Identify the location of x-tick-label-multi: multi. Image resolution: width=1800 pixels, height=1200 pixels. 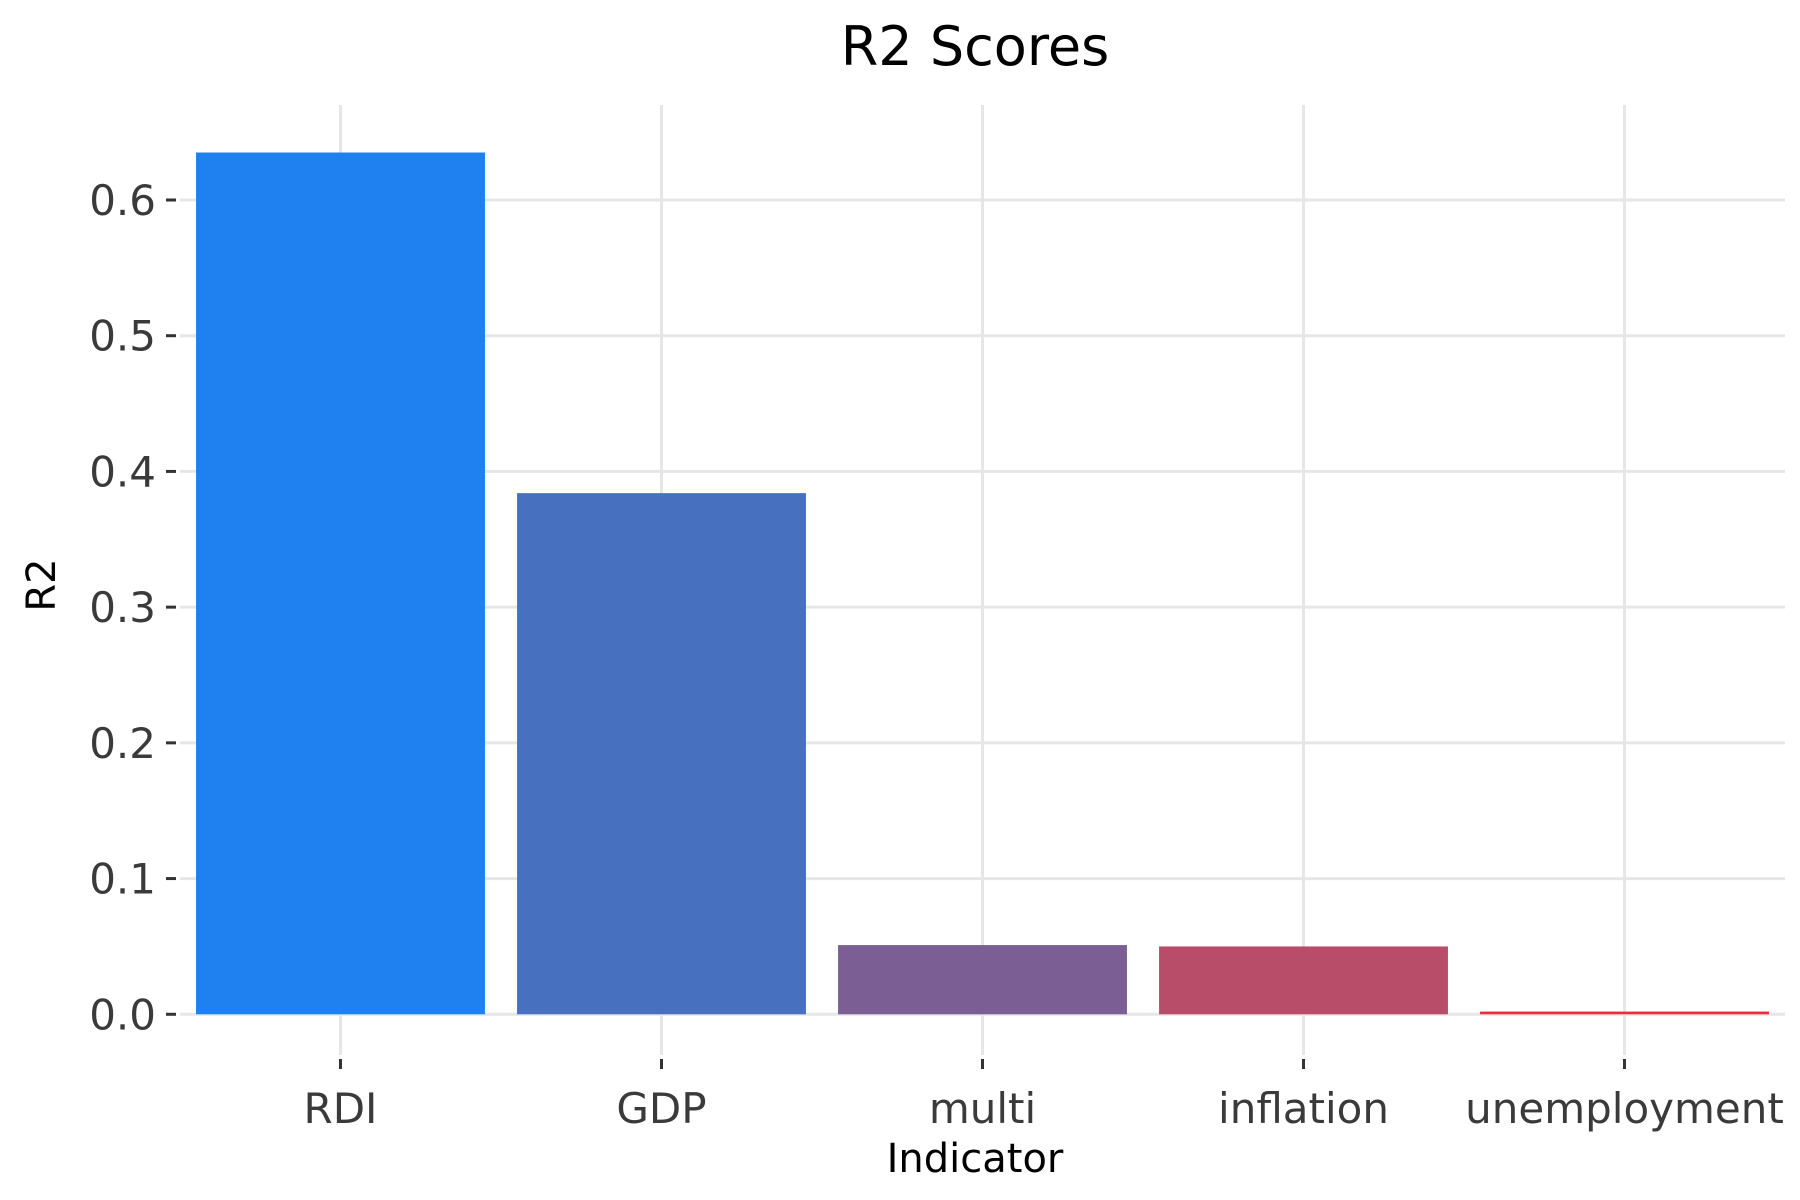
(982, 1108).